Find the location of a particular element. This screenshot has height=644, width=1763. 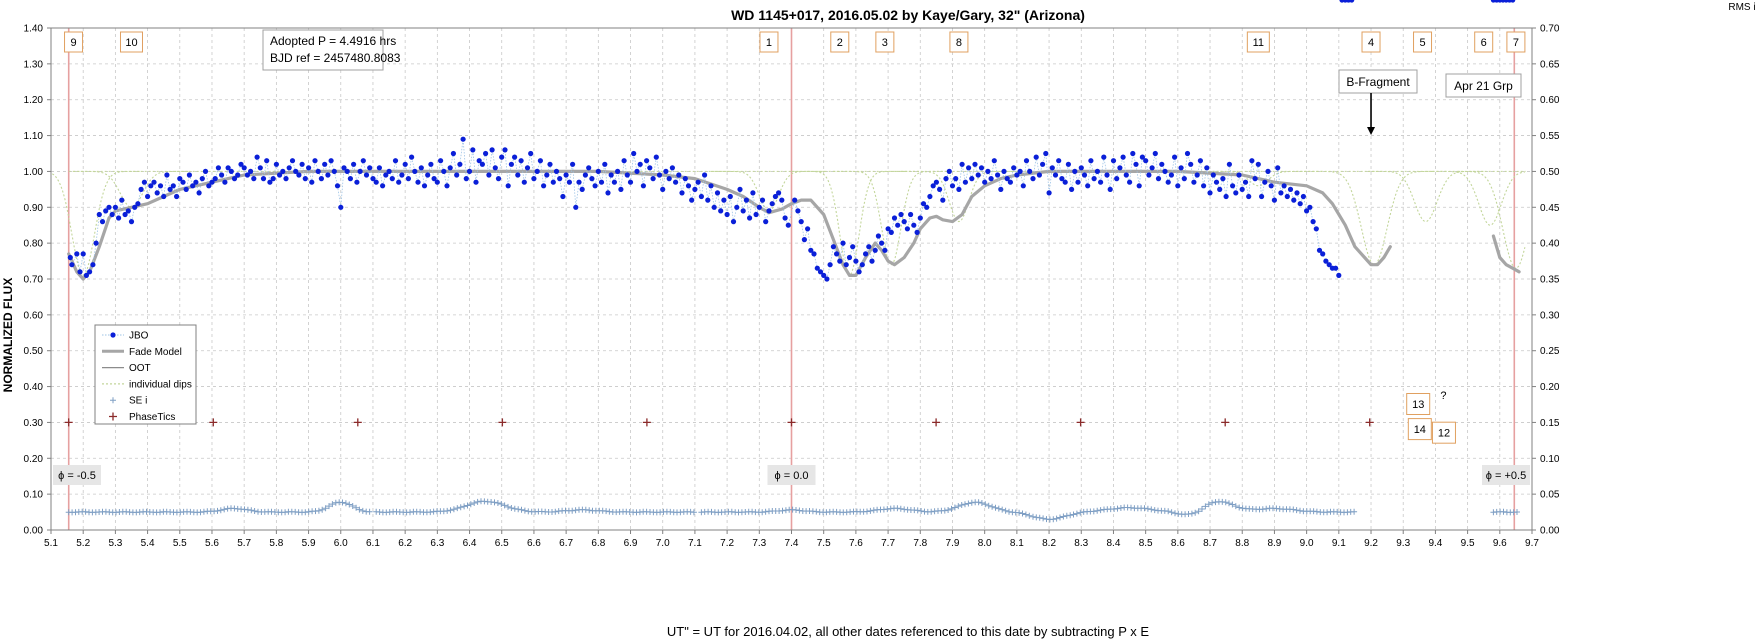

y-tick-label: 0.20 is located at coordinates (34, 459).